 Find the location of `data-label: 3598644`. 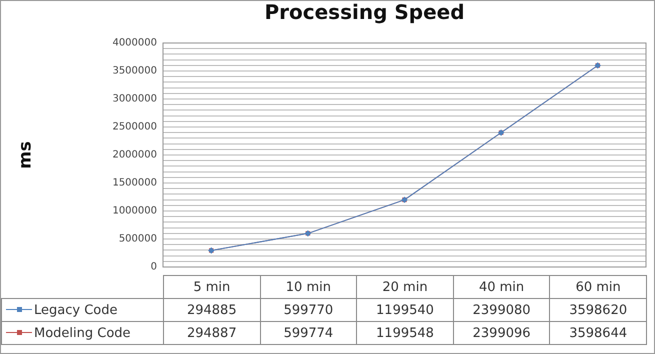

data-label: 3598644 is located at coordinates (598, 333).